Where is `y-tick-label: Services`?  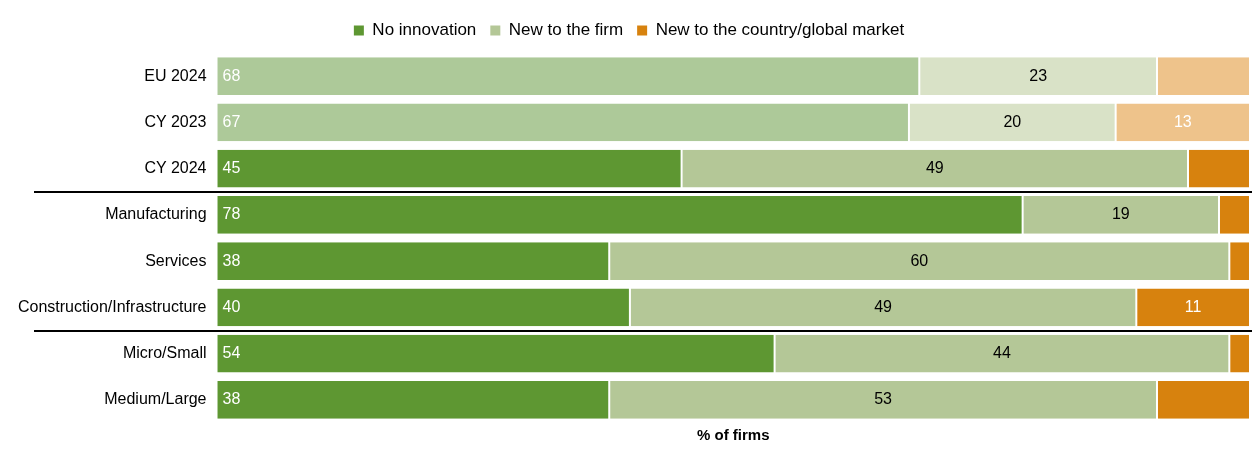 y-tick-label: Services is located at coordinates (176, 260).